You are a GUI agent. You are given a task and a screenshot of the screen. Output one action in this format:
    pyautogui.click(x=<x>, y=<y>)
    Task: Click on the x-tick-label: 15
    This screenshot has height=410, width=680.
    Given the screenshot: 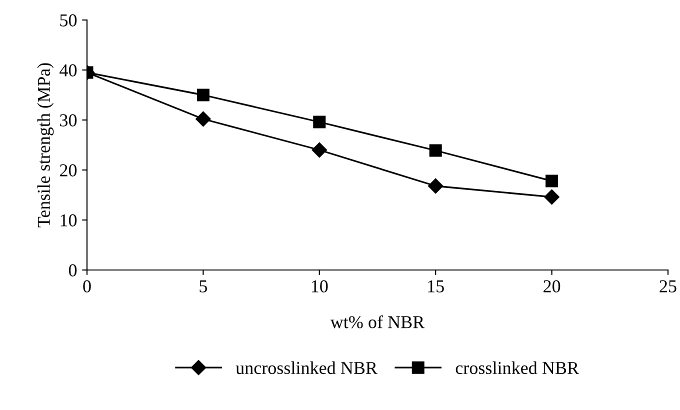 What is the action you would take?
    pyautogui.click(x=436, y=286)
    